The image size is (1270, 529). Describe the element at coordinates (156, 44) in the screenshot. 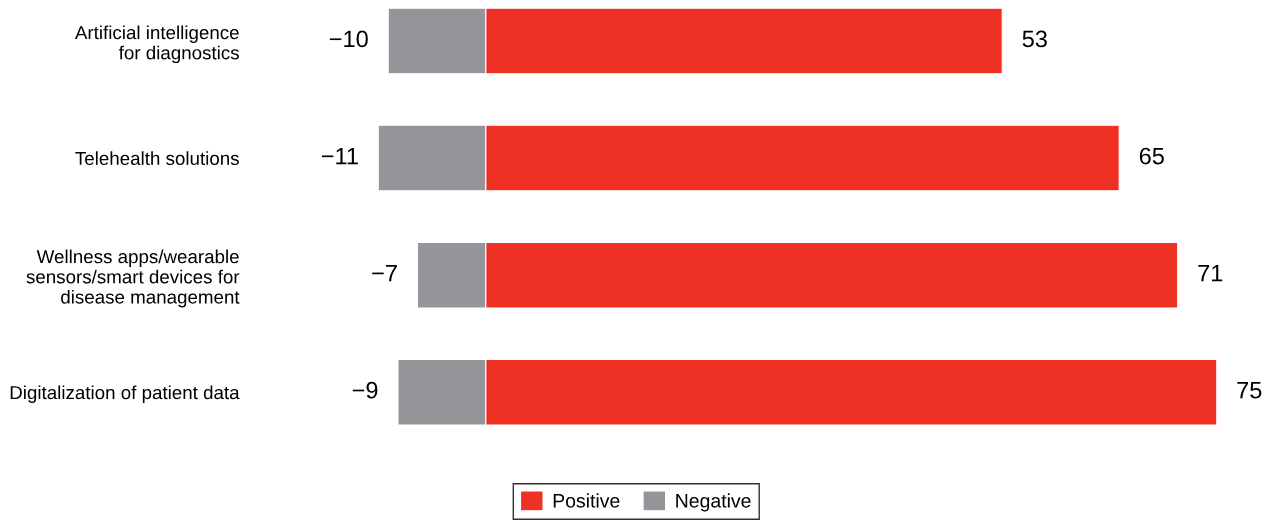

I see `y-tick-label: Artificial intelligence for diagnostics` at that location.